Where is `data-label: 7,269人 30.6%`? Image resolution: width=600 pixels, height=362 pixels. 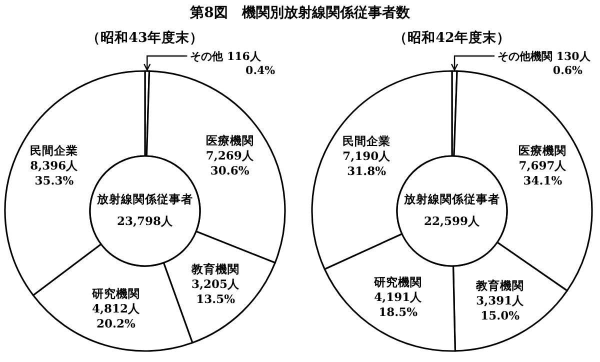
data-label: 7,269人 30.6% is located at coordinates (230, 163).